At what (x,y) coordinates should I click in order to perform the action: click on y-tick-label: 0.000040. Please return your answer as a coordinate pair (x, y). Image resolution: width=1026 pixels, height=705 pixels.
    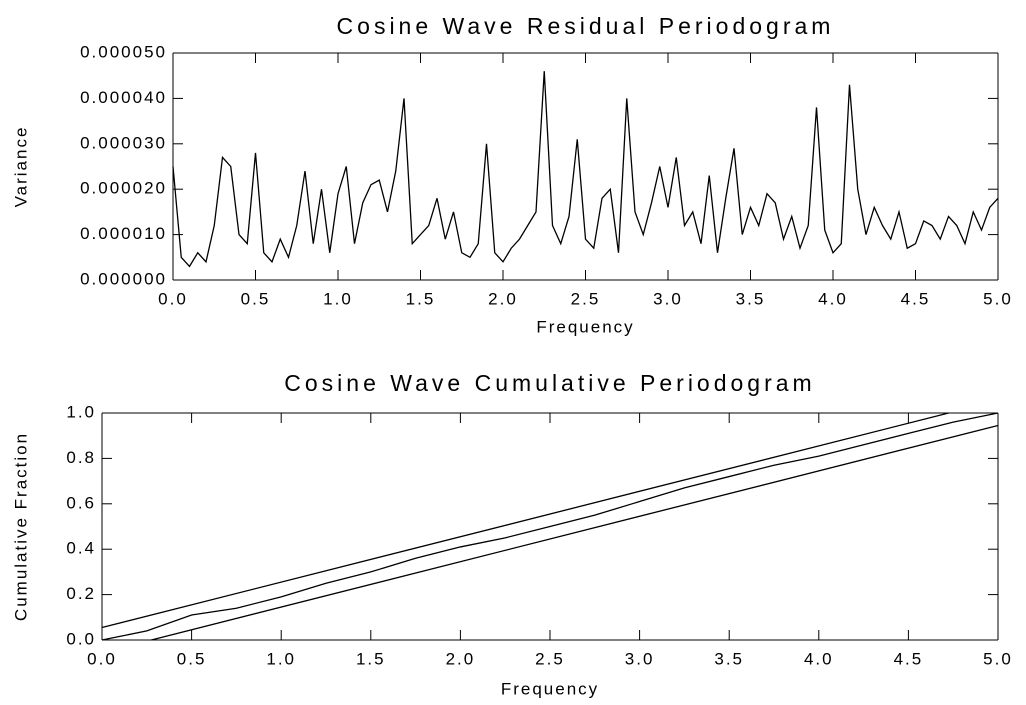
    Looking at the image, I should click on (123, 97).